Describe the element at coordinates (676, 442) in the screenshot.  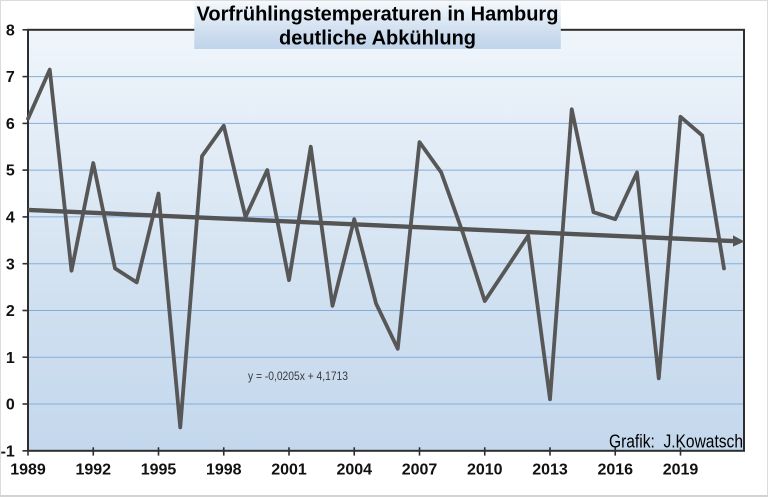
I see `svg-text: Grafik: J.Kowatsch` at that location.